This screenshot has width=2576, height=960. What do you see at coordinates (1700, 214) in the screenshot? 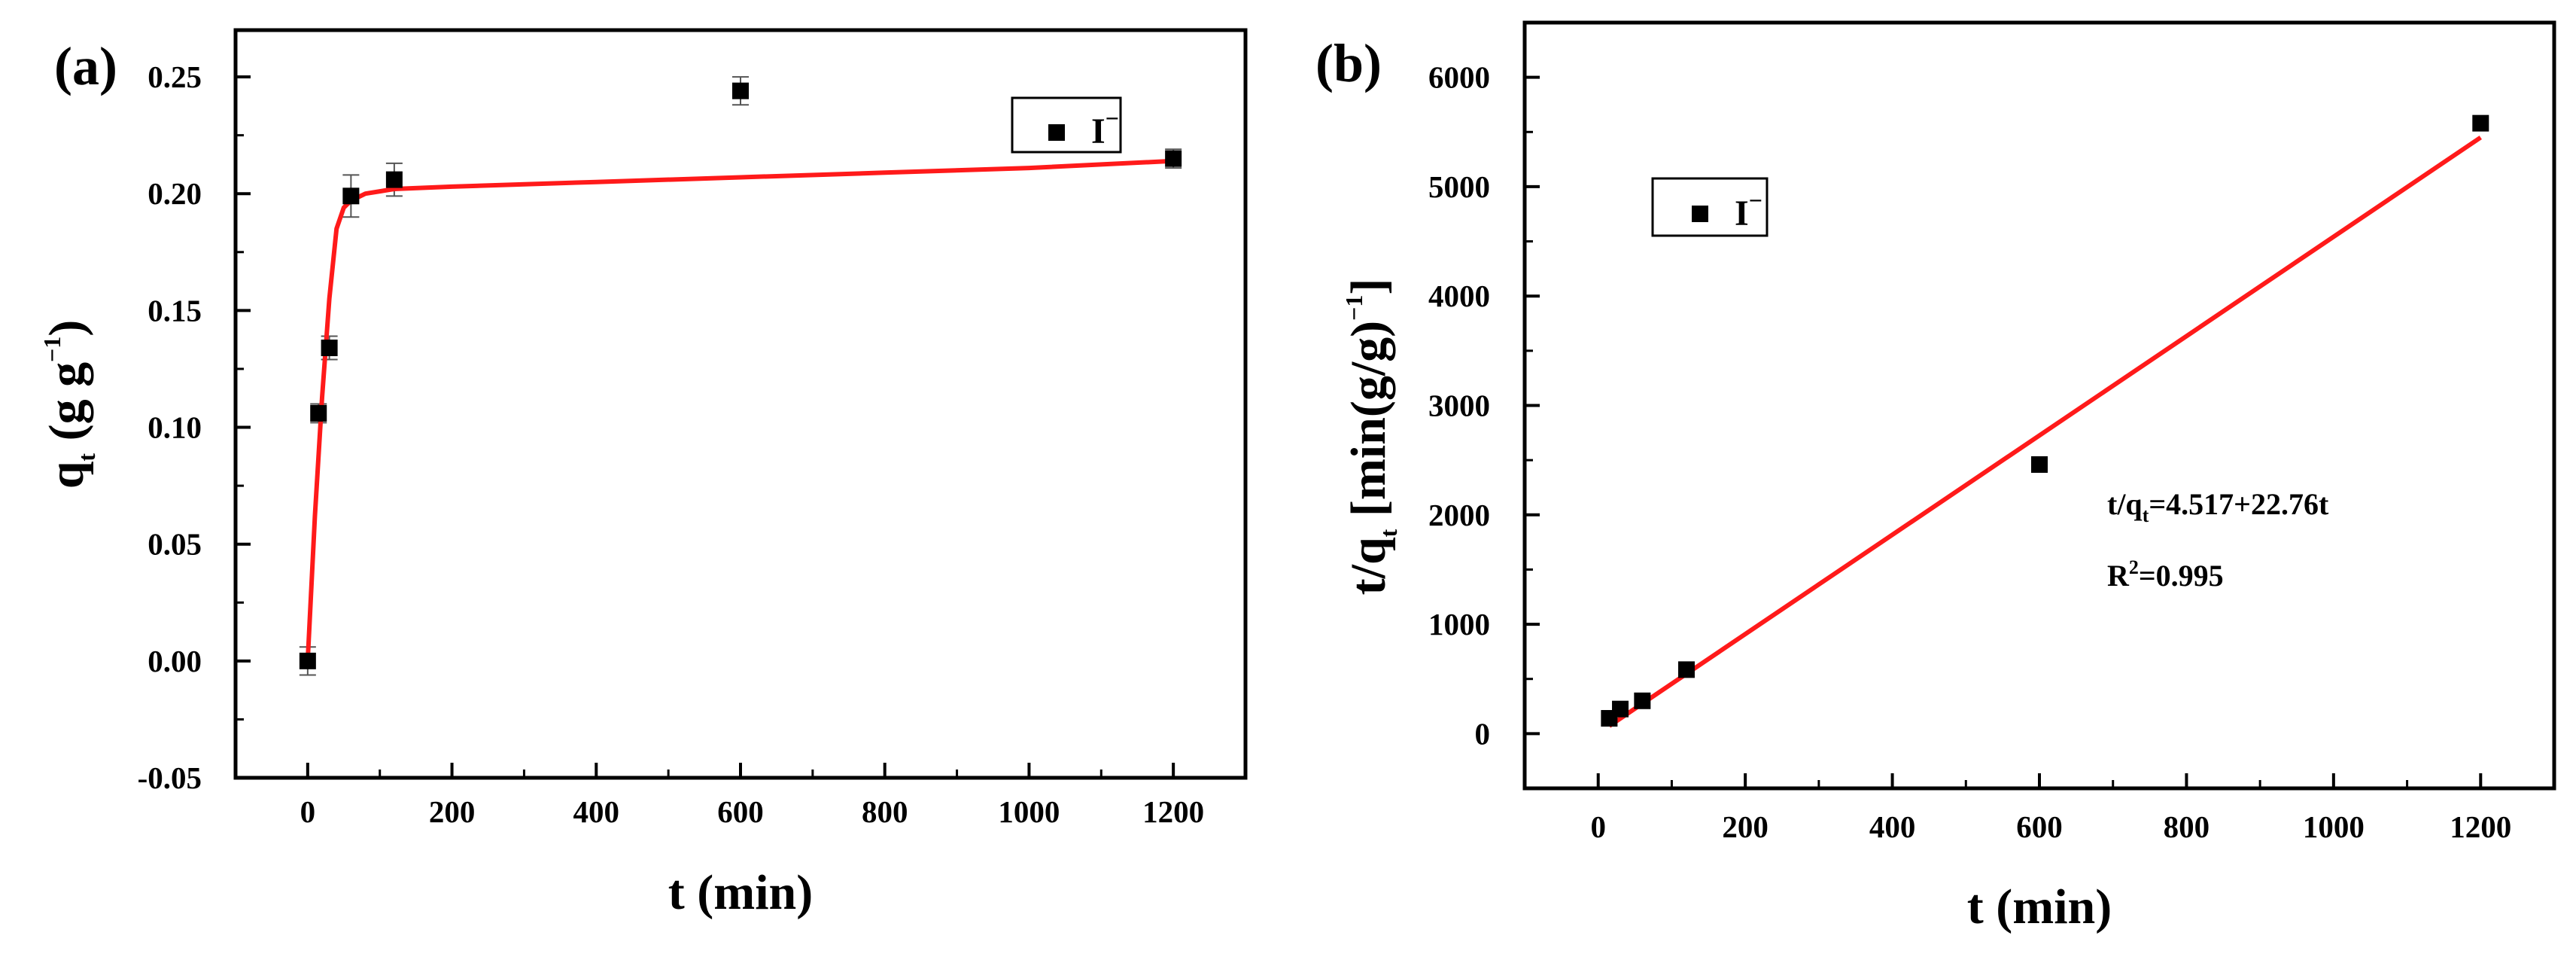
I see `legend-marker-b` at bounding box center [1700, 214].